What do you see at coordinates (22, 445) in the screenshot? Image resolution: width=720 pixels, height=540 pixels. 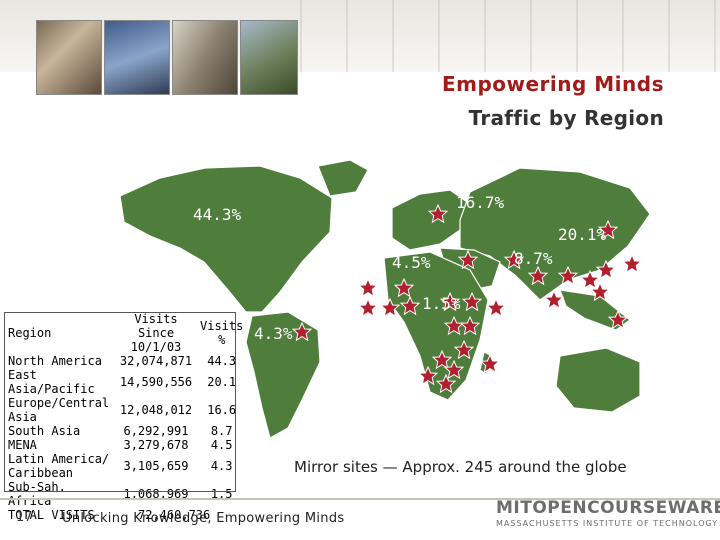 I see `row-region: MENA` at bounding box center [22, 445].